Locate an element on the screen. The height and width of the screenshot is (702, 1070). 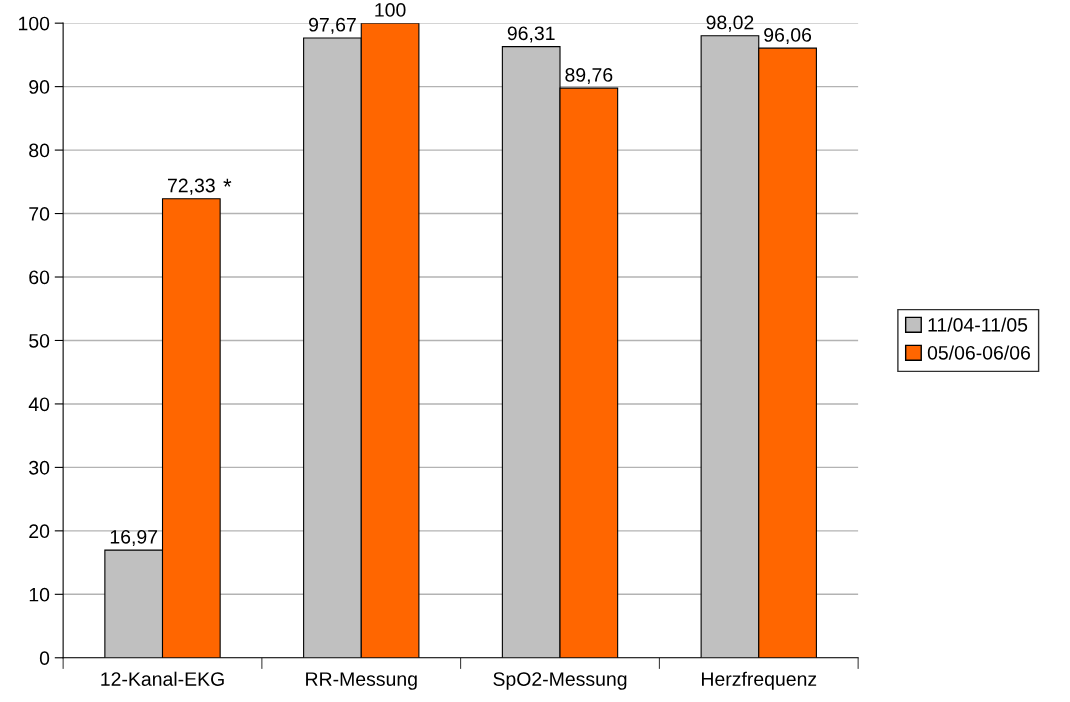
y-tick-label: 80 is located at coordinates (39, 150).